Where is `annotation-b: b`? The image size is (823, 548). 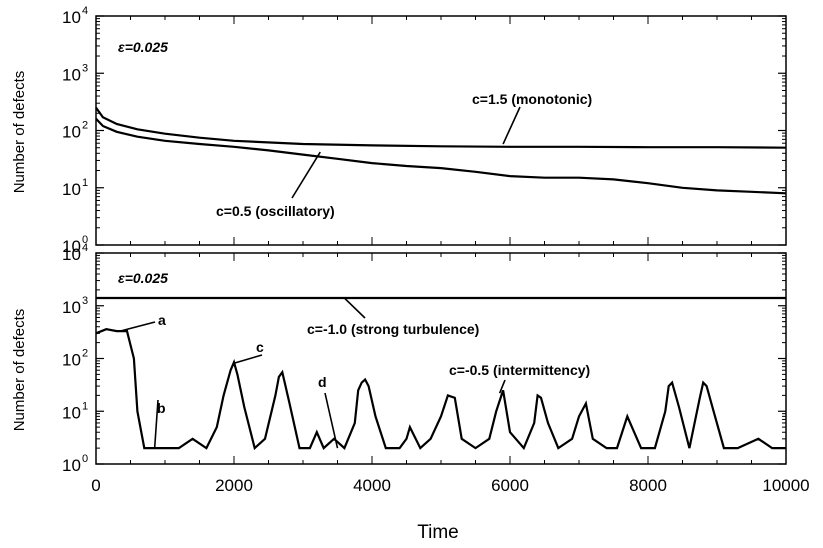
annotation-b: b is located at coordinates (161, 408).